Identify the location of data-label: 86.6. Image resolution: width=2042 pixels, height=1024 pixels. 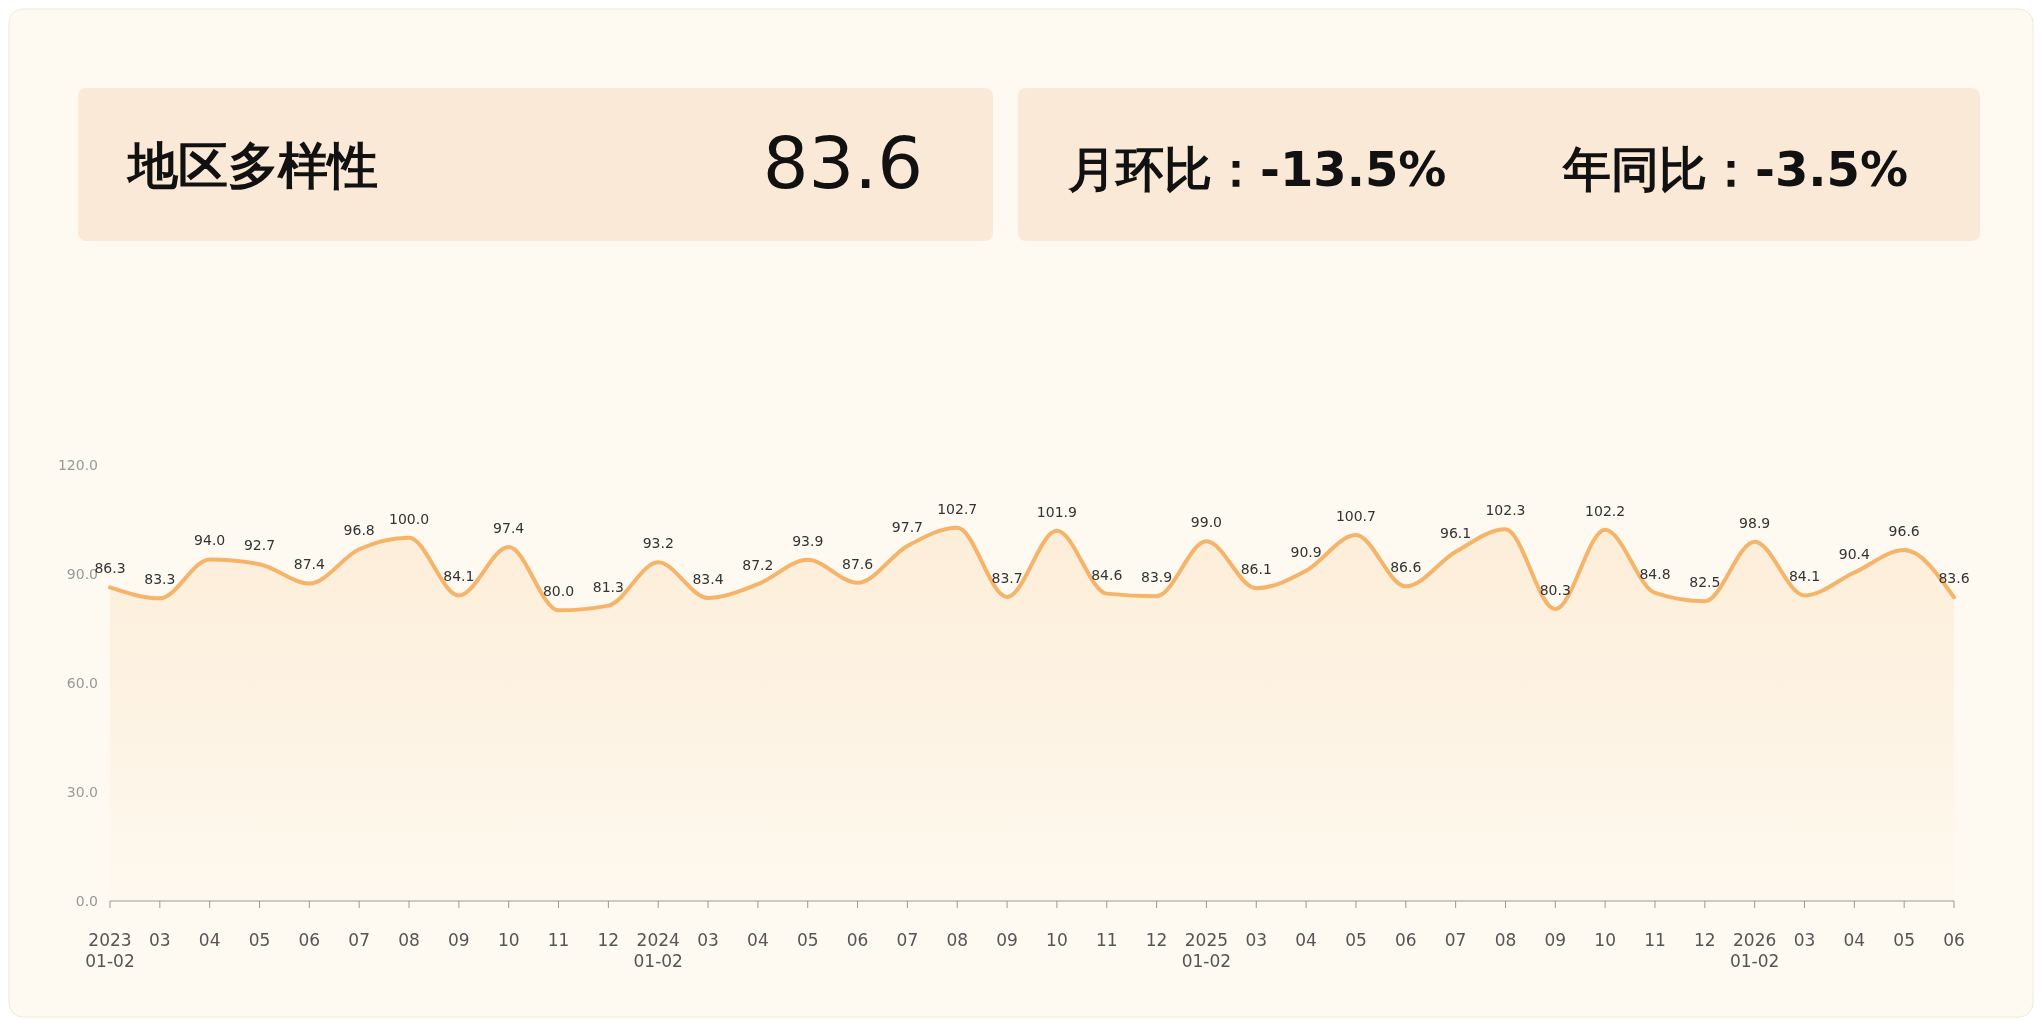
(1406, 567).